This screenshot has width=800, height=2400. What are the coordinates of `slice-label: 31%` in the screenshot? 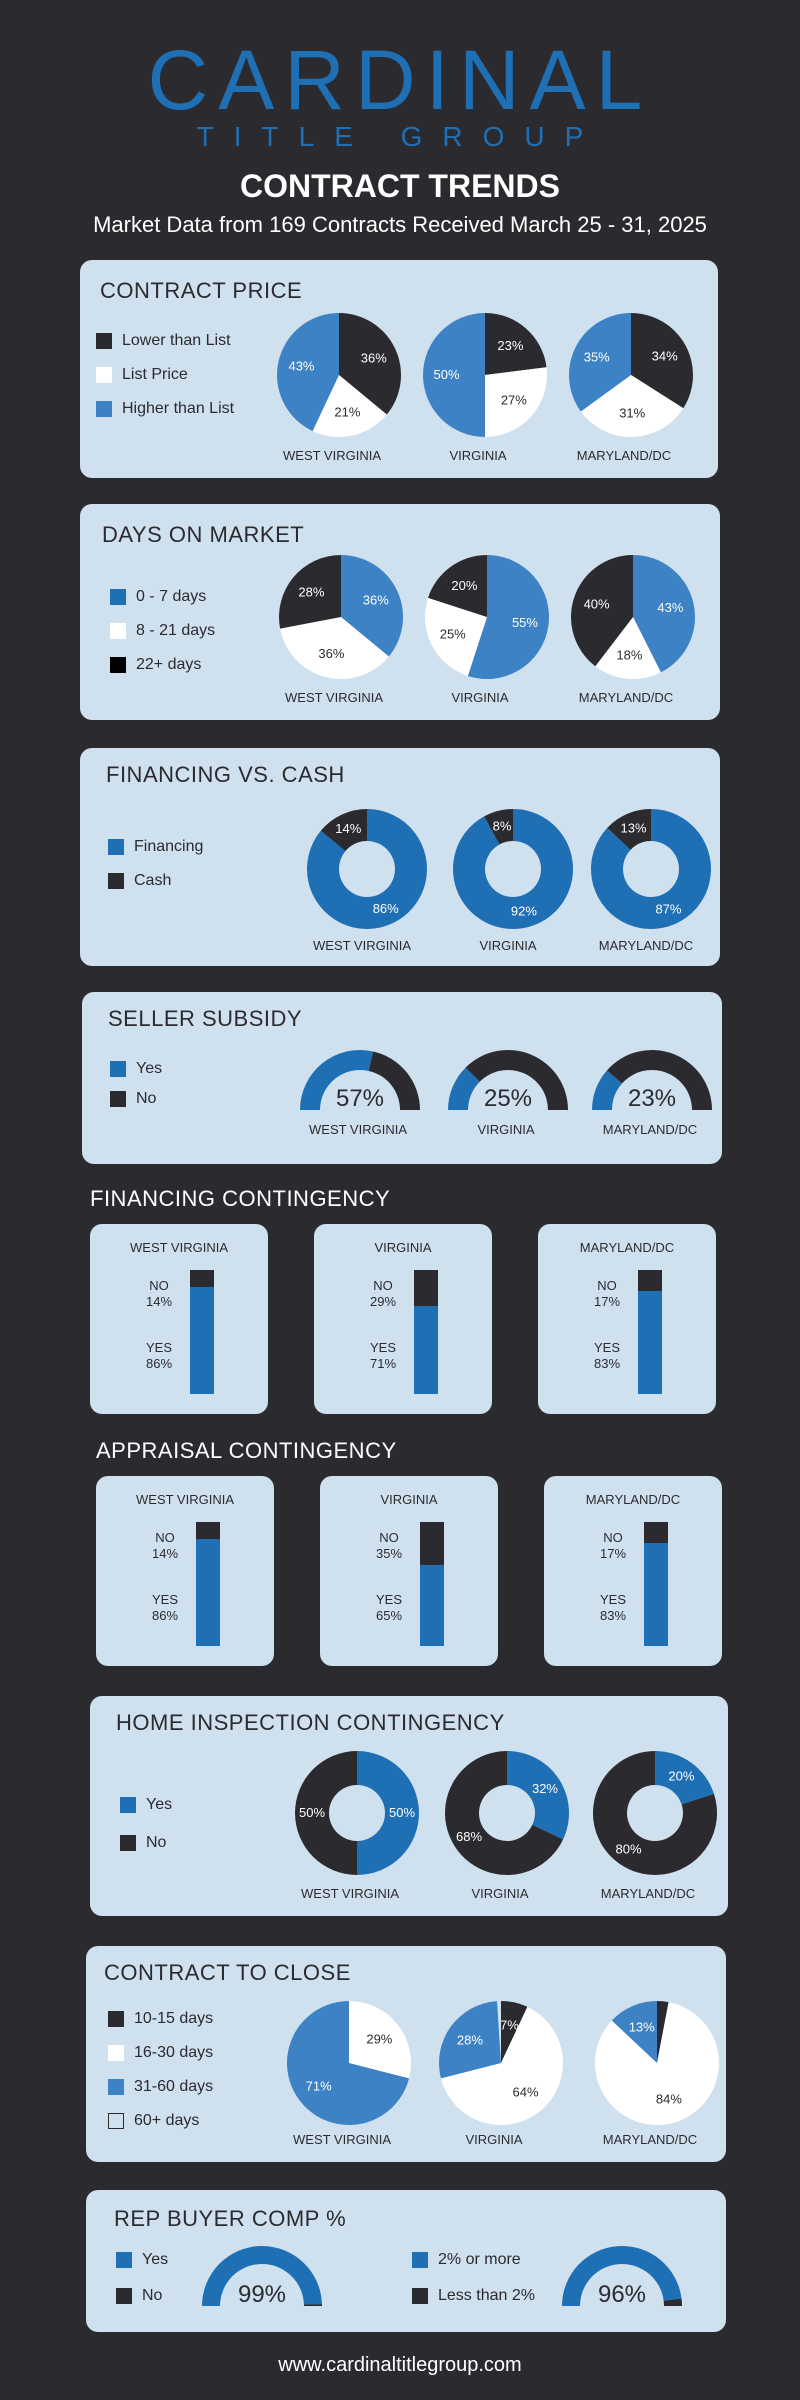 It's located at (632, 412).